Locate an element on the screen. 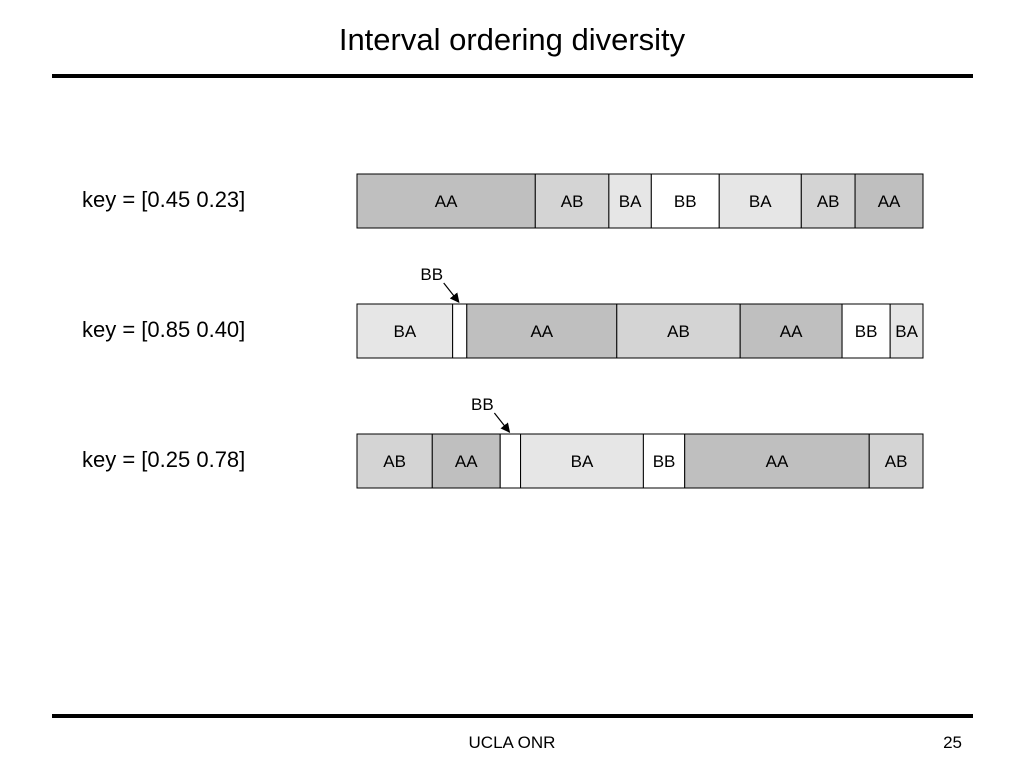 The width and height of the screenshot is (1024, 768). segment-label-r2-s6: BB is located at coordinates (866, 331).